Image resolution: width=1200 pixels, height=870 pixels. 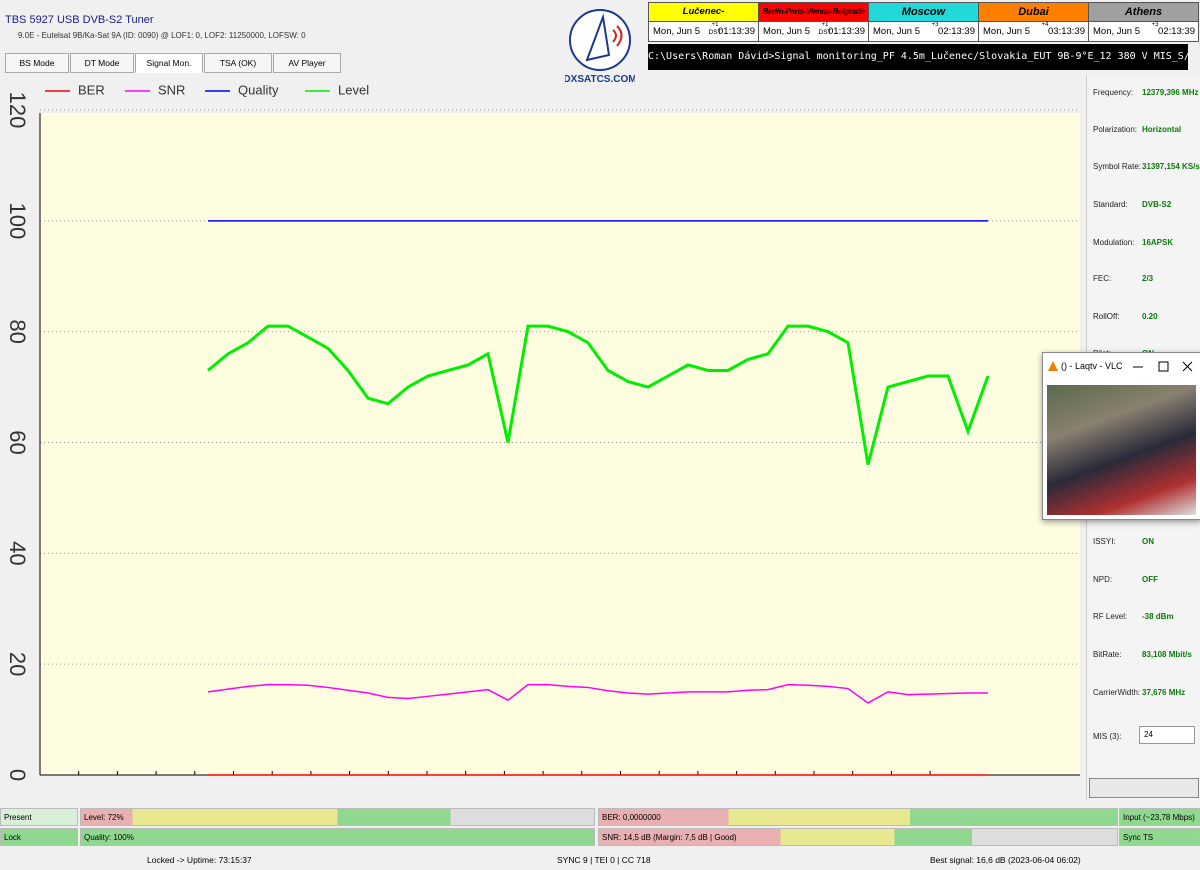 I want to click on y-tick-label: 20, so click(x=17, y=664).